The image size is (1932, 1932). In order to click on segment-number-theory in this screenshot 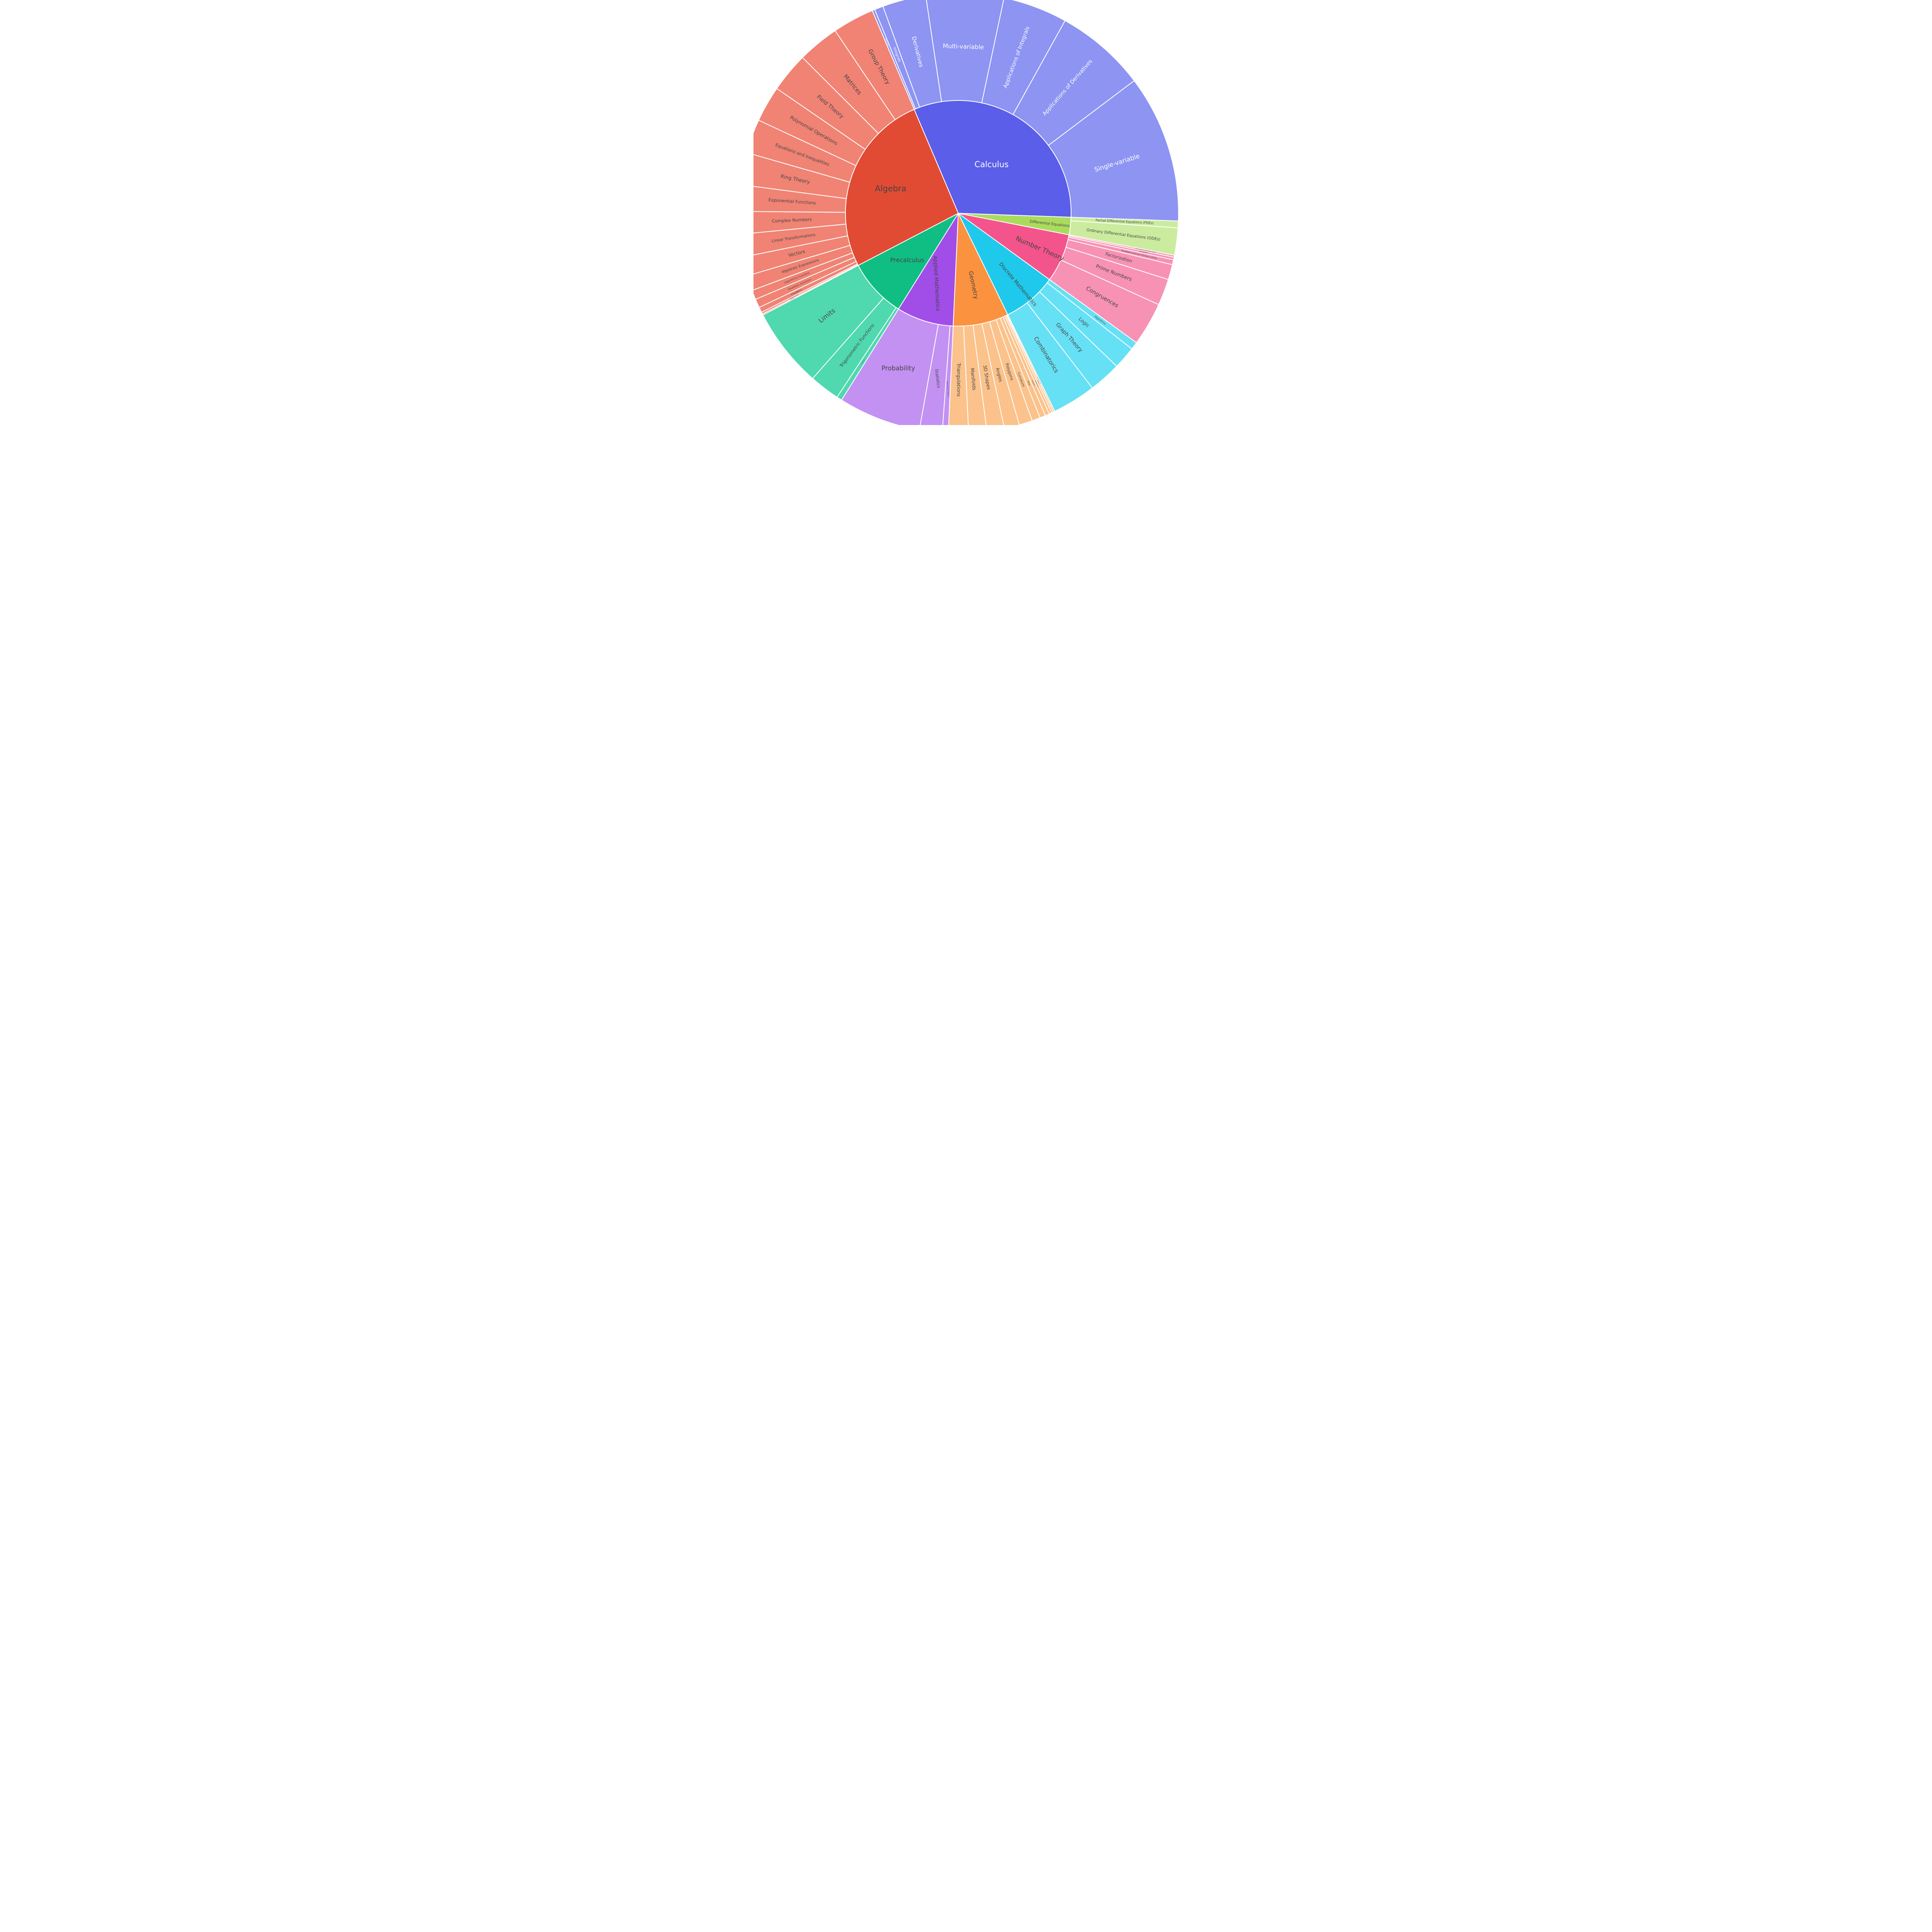, I will do `click(1014, 246)`.